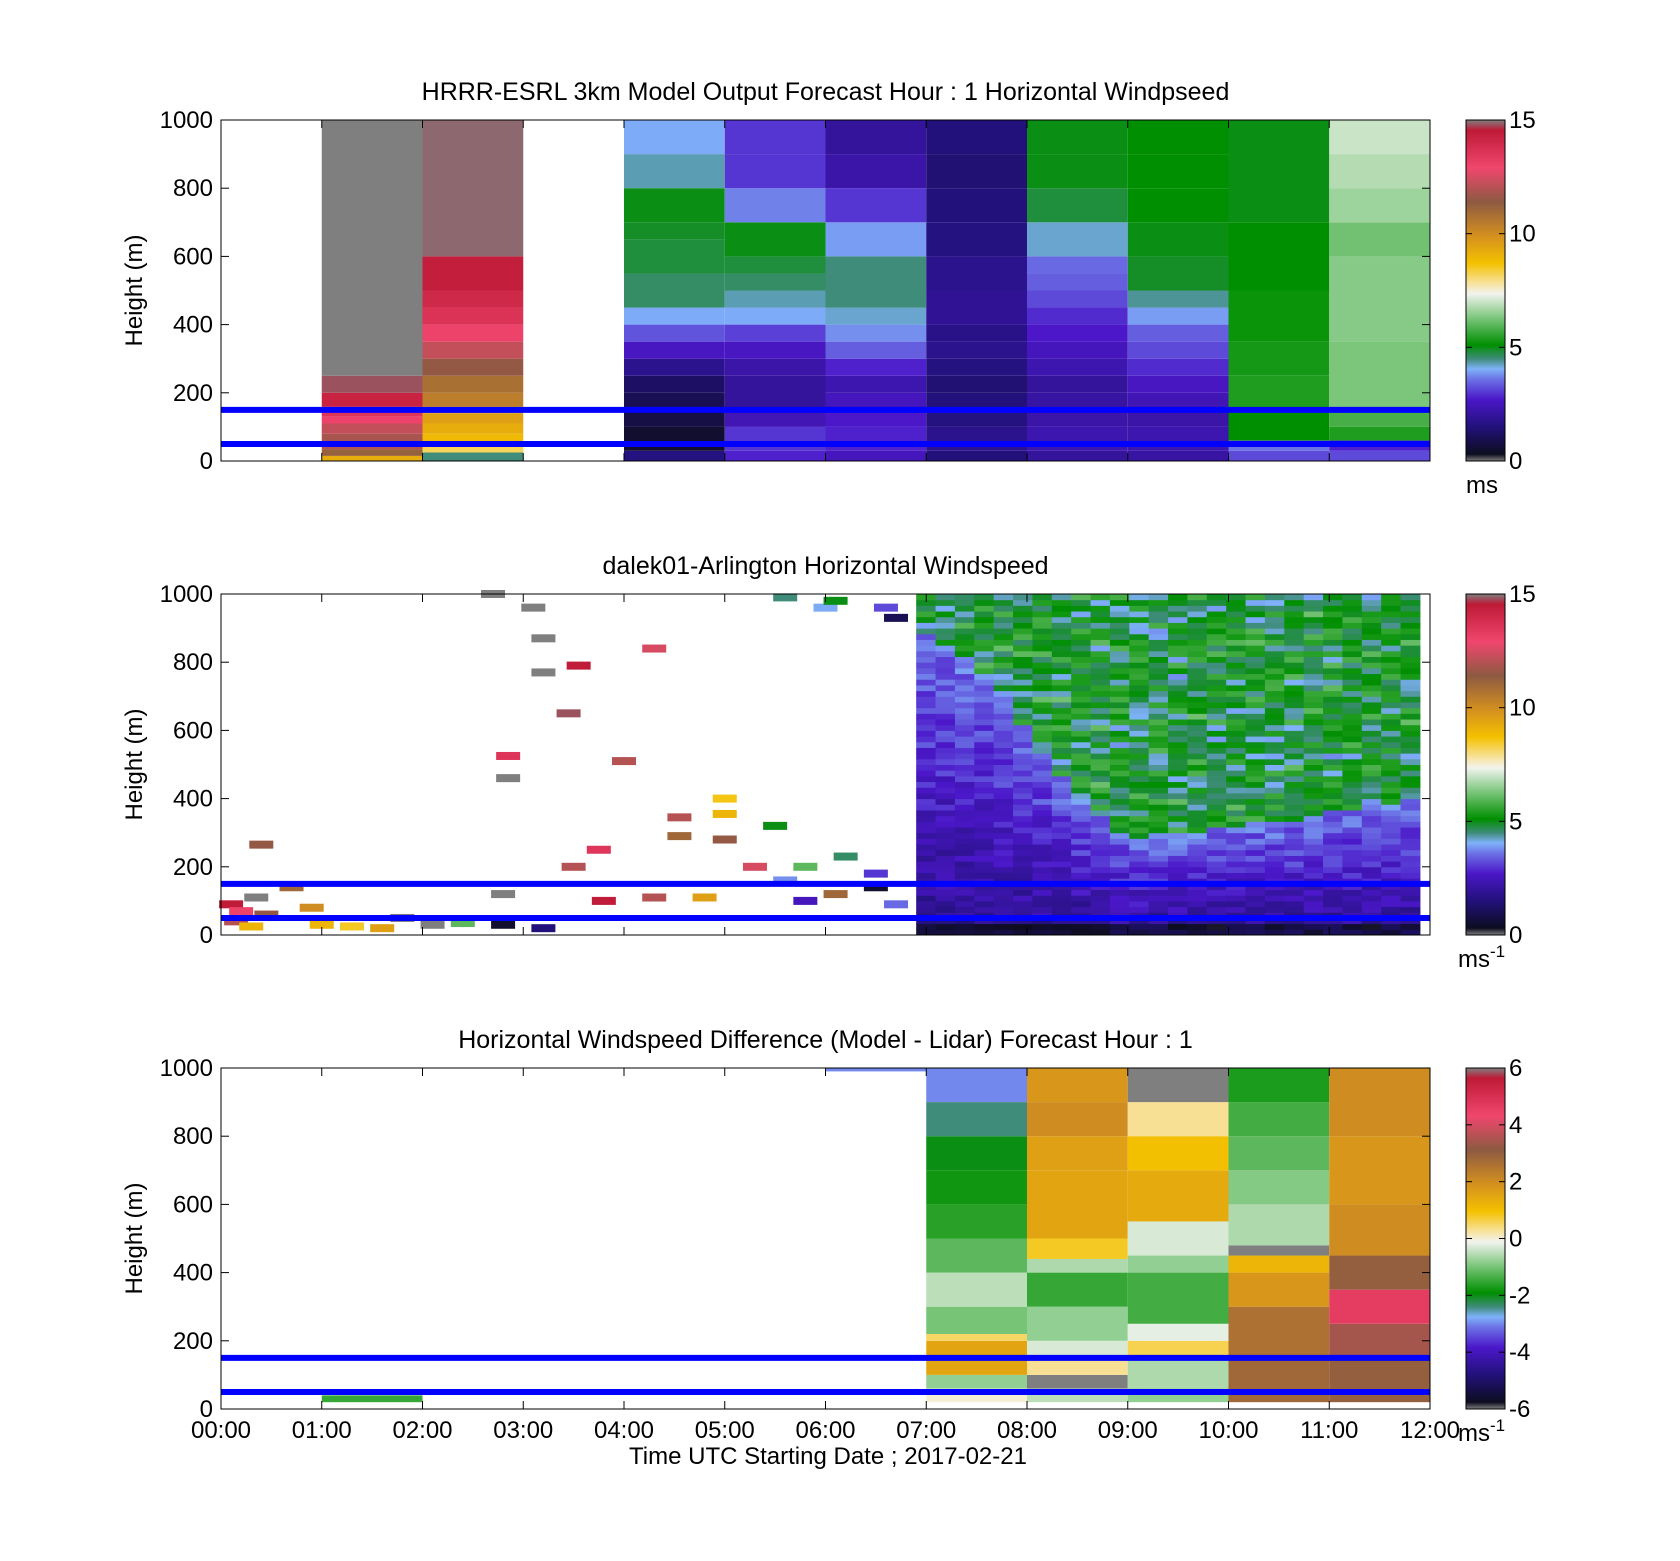 Image resolution: width=1680 pixels, height=1561 pixels. Describe the element at coordinates (1128, 1430) in the screenshot. I see `x-tick-label: 09:00` at that location.